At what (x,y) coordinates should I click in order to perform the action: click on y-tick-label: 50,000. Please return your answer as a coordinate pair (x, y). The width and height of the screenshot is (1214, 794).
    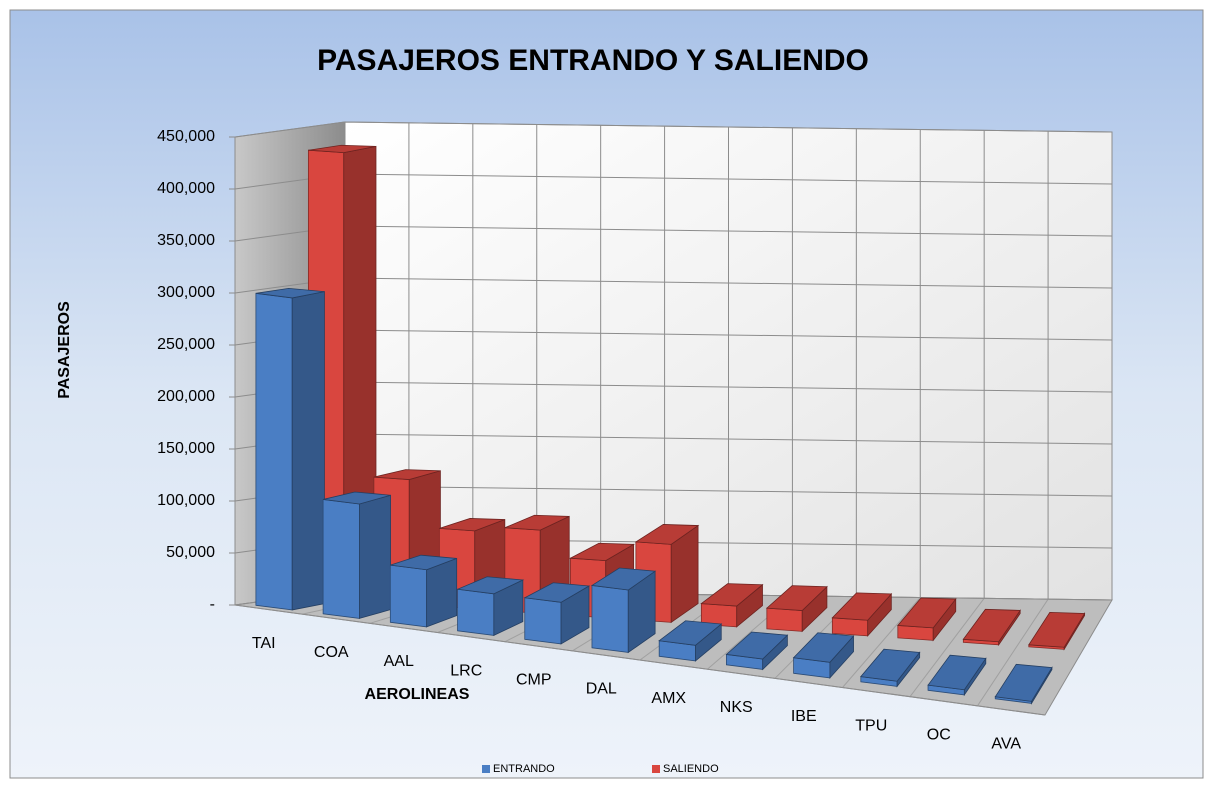
    Looking at the image, I should click on (190, 552).